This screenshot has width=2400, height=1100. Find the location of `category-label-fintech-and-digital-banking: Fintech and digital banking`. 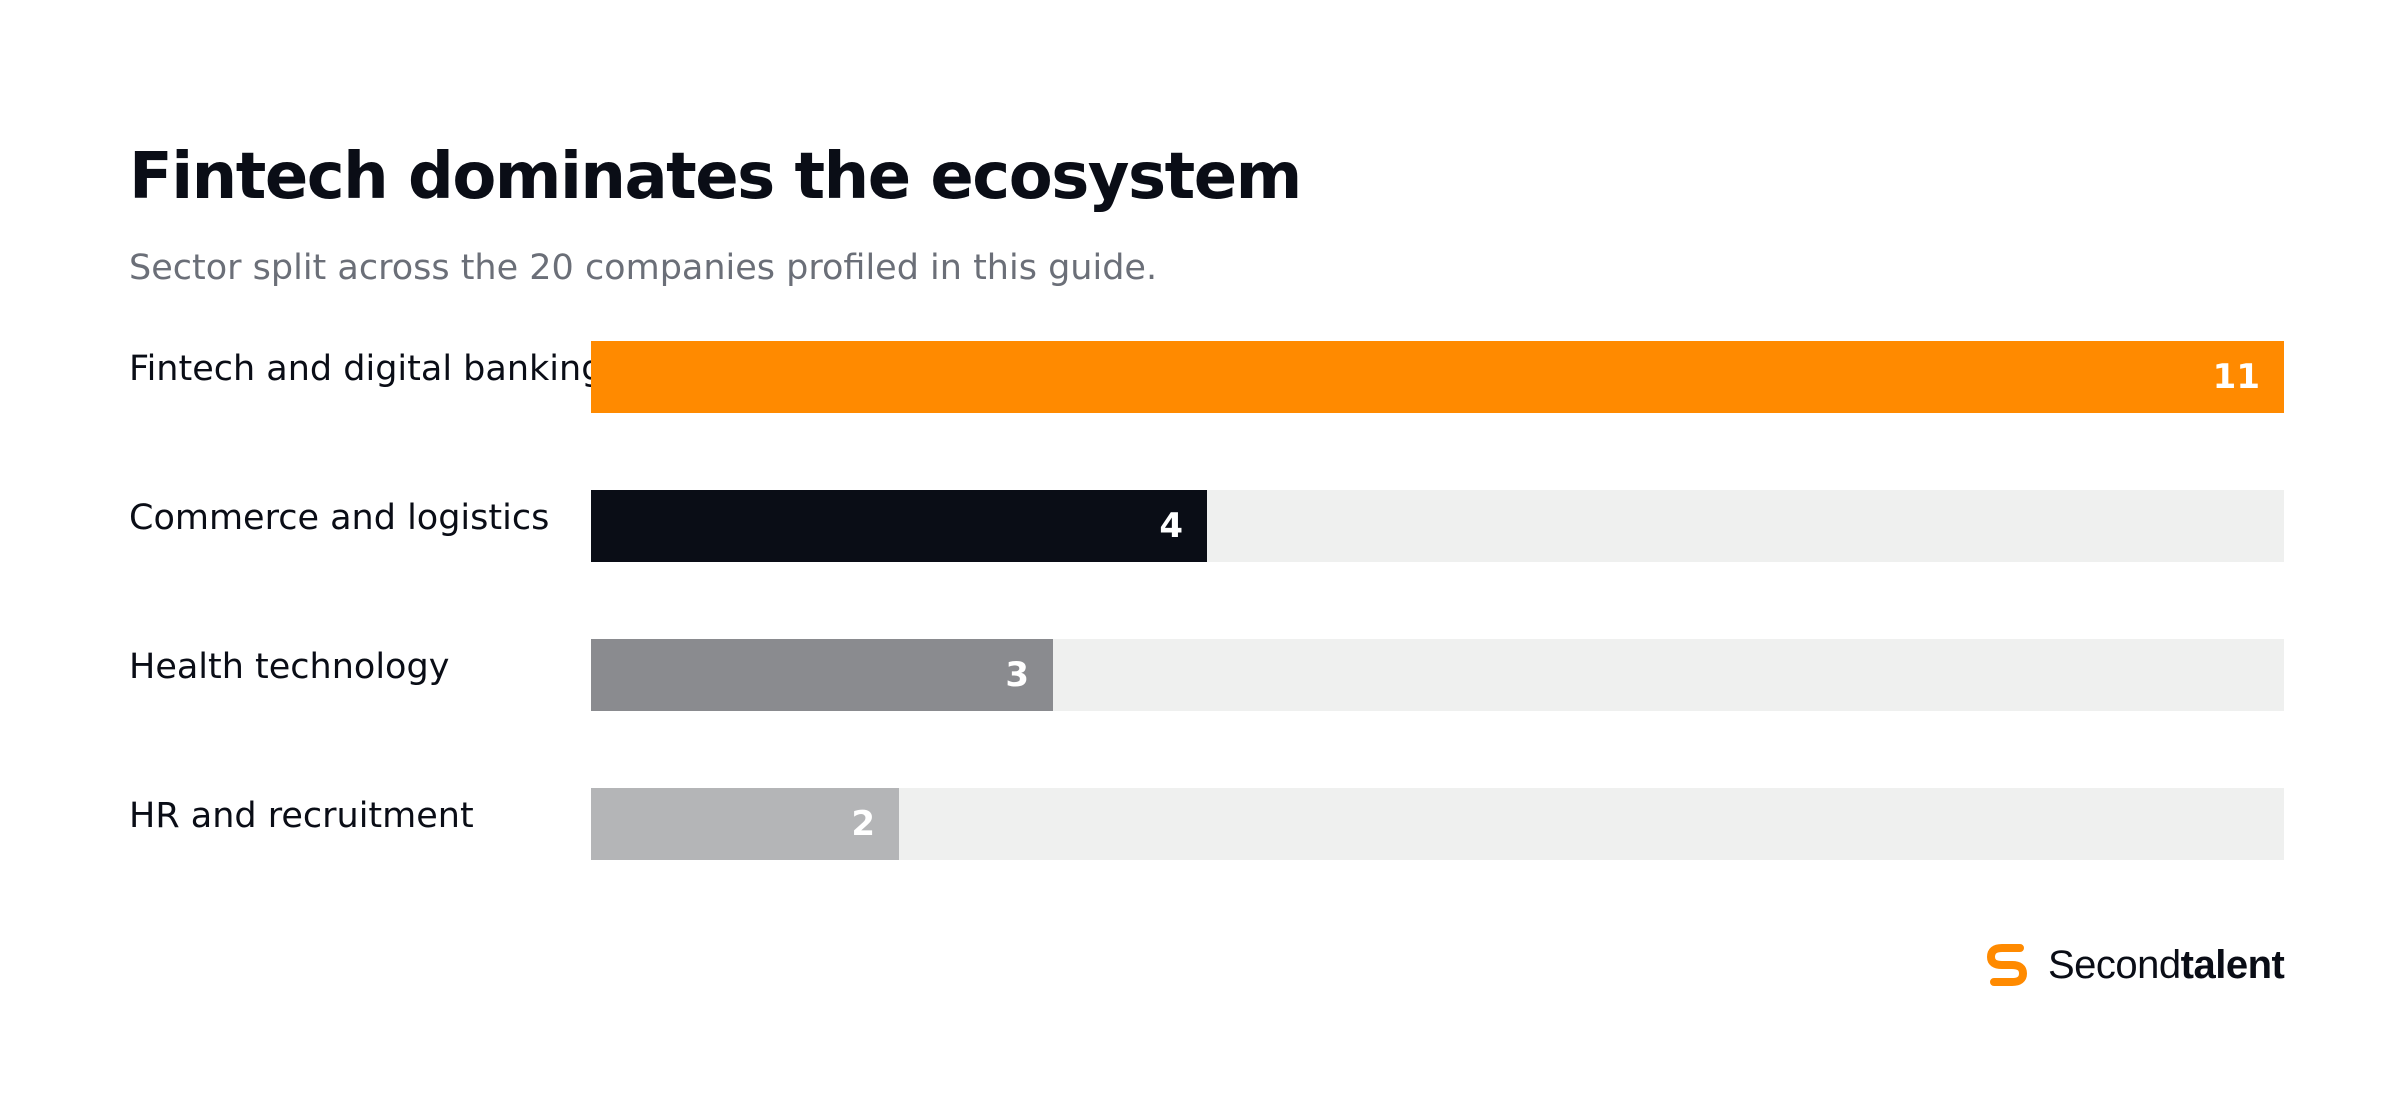

category-label-fintech-and-digital-banking: Fintech and digital banking is located at coordinates (366, 369).